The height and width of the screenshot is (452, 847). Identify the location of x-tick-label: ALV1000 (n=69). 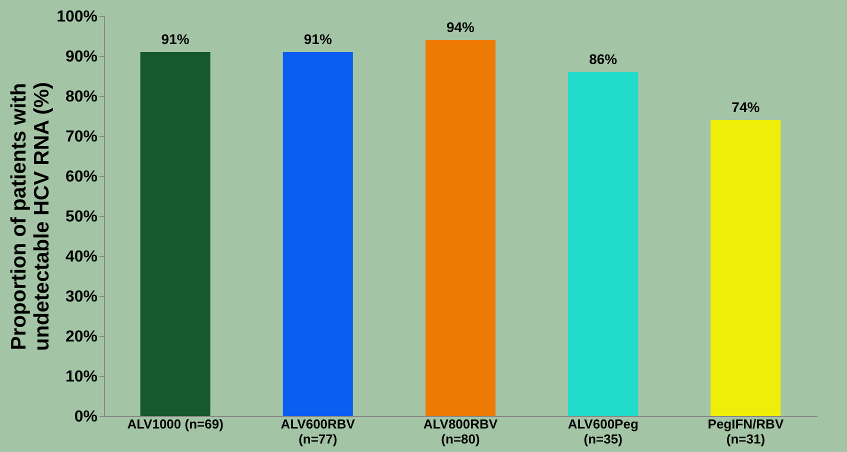
(175, 424).